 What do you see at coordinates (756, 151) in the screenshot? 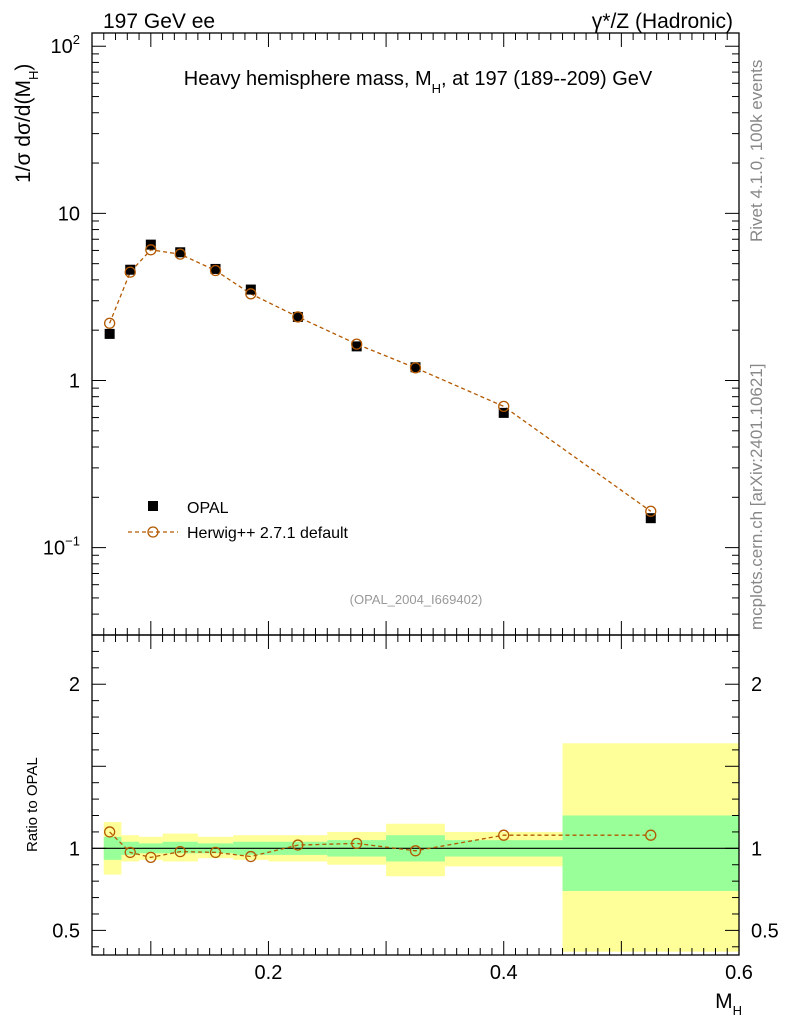
I see `side-version-text: Rivet 4.1.0, 100k events` at bounding box center [756, 151].